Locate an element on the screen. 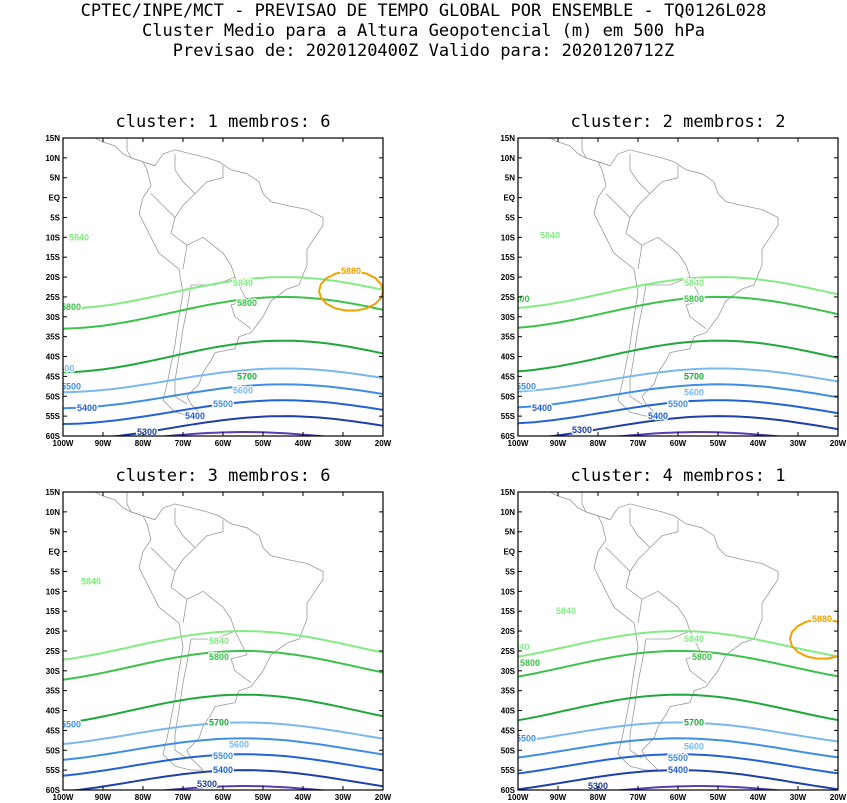 The width and height of the screenshot is (847, 803). panel-1-title: cluster: 1 membros: 6 is located at coordinates (223, 122).